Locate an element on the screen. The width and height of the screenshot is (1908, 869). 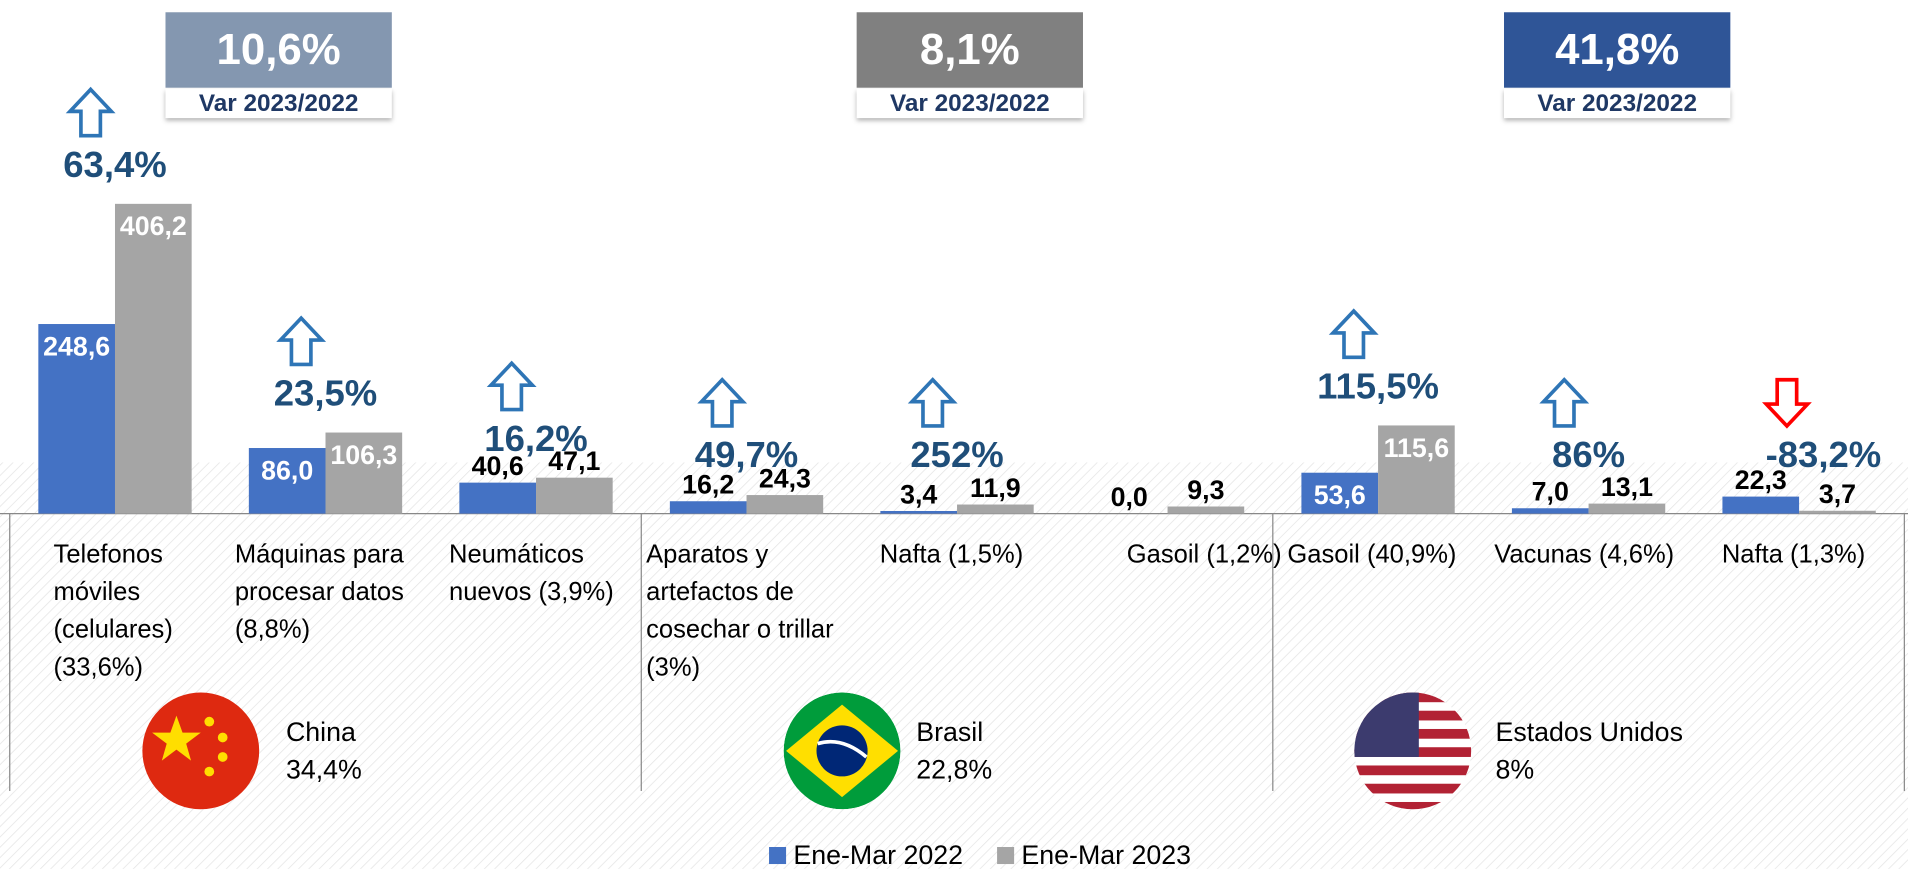
flag-china is located at coordinates (201, 751).